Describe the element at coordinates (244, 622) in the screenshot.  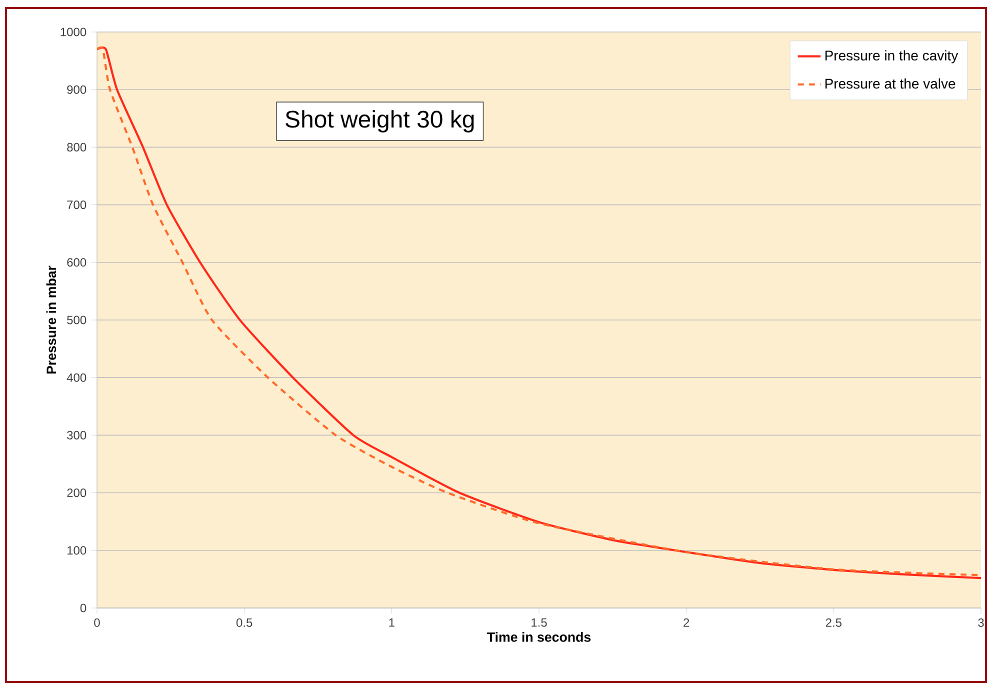
I see `x-tick-label: 0.5` at that location.